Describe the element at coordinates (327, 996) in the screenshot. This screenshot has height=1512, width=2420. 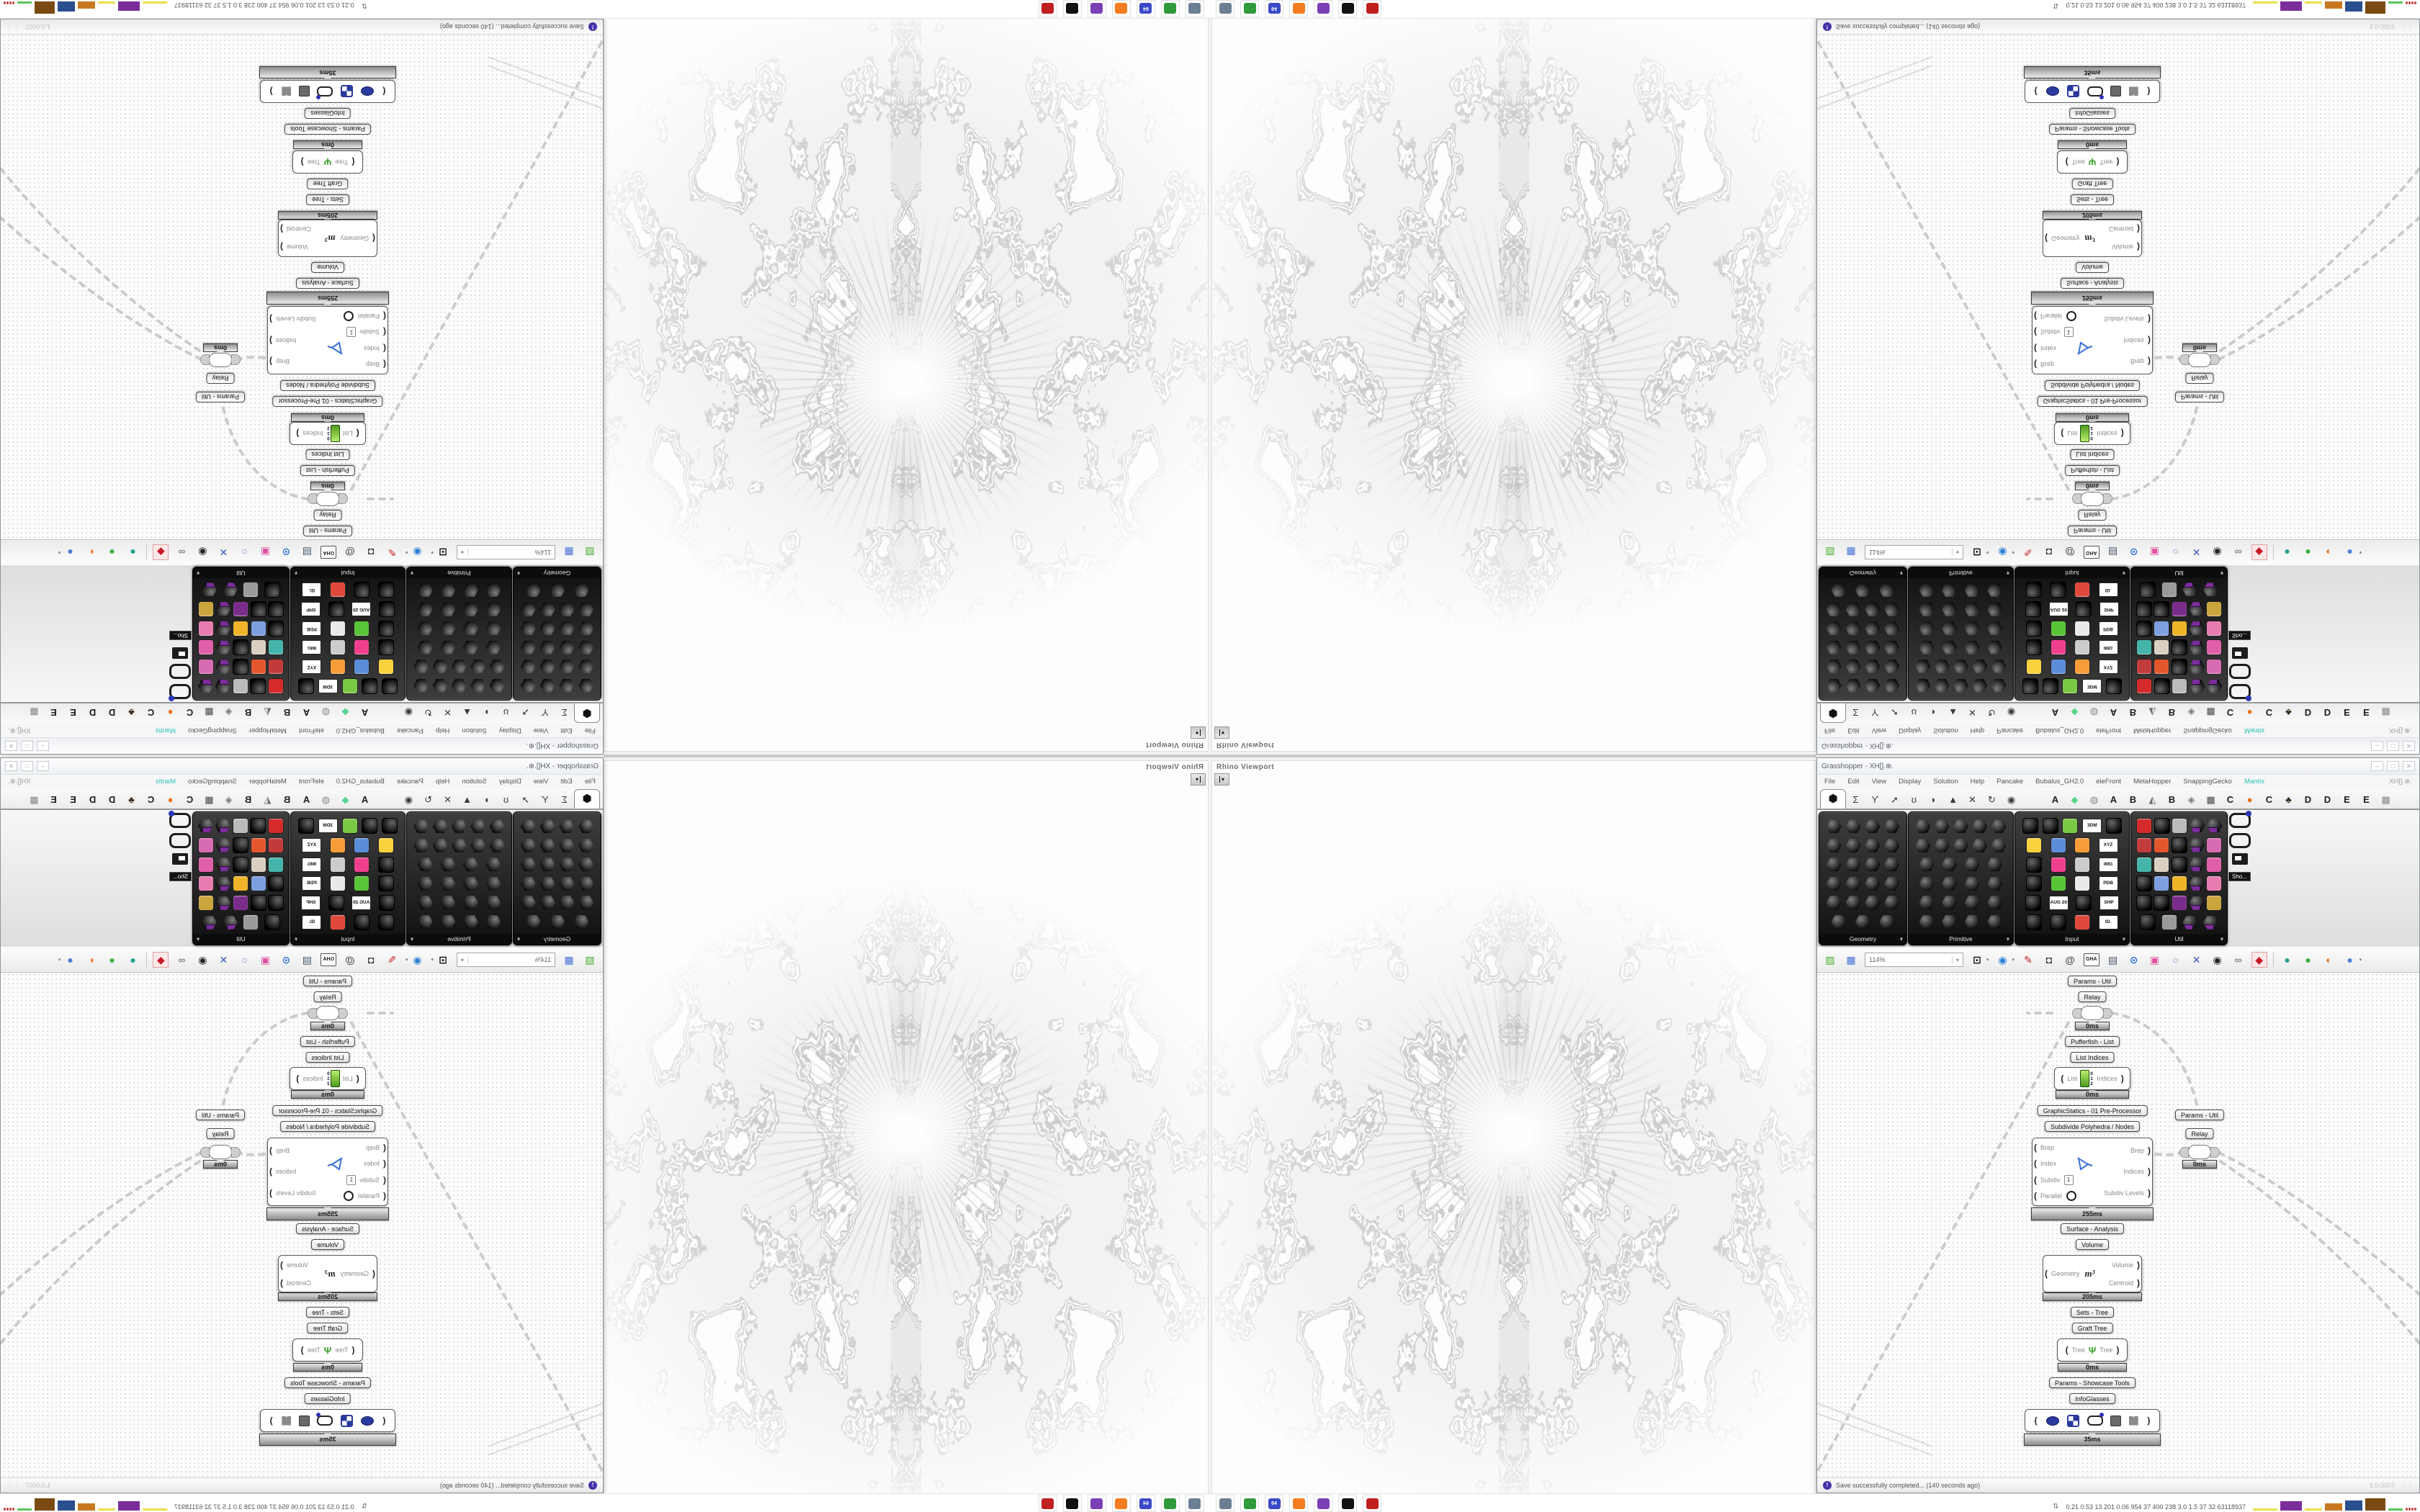
I see `component-label: Relay` at that location.